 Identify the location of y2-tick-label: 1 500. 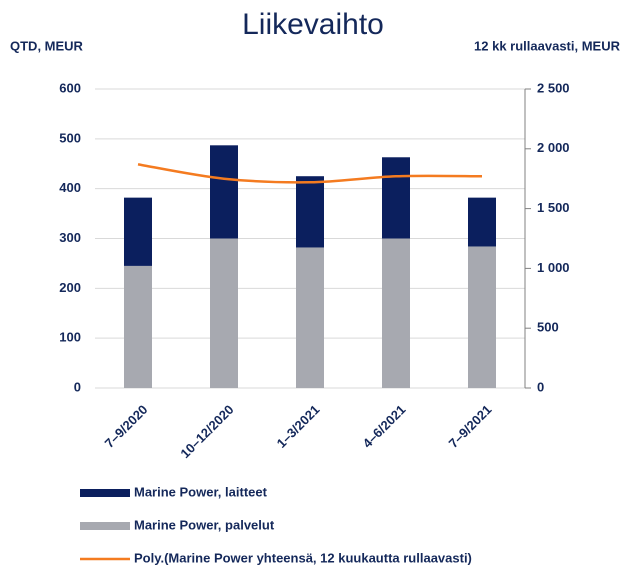
(553, 207).